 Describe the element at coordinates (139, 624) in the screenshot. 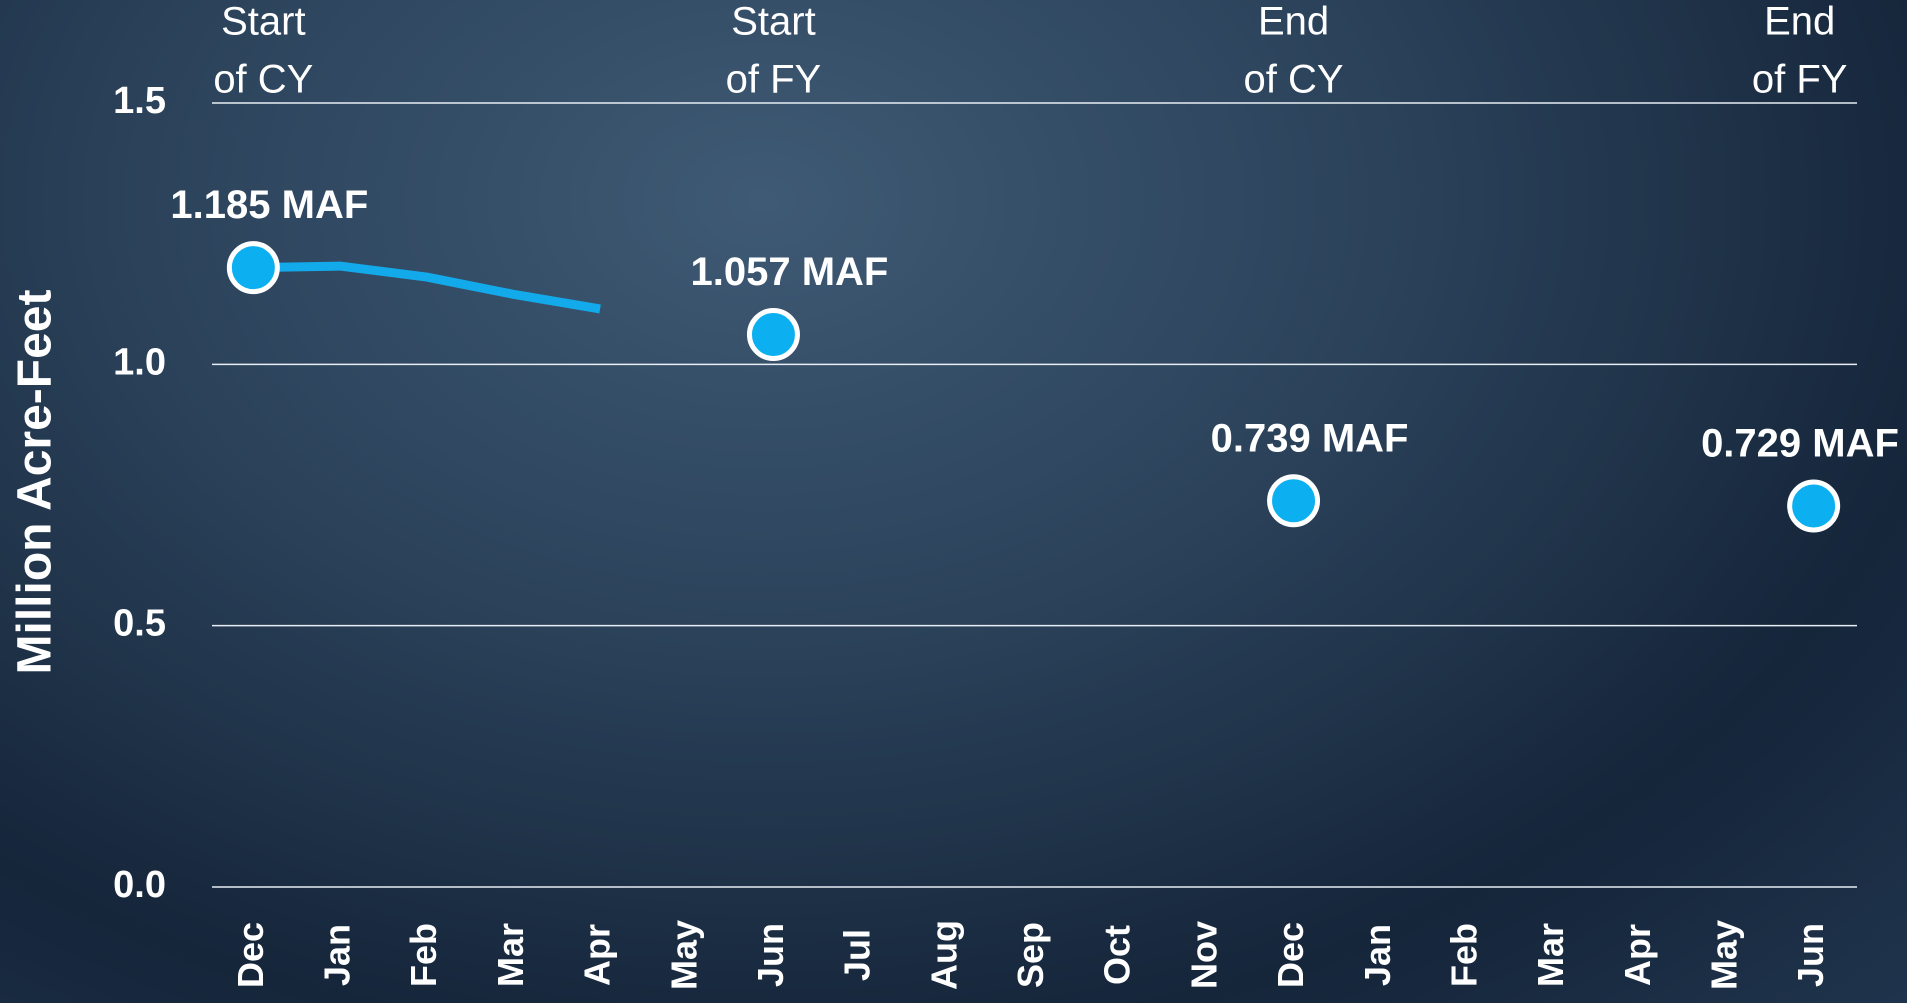

I see `y-tick-label: 0.5` at that location.